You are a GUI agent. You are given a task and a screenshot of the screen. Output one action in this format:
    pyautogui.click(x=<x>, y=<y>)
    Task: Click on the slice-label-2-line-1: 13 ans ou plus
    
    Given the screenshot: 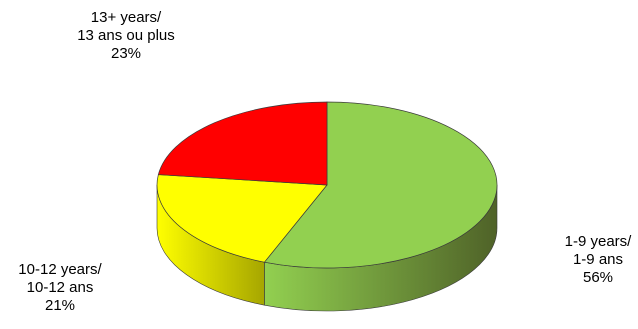 What is the action you would take?
    pyautogui.click(x=126, y=35)
    